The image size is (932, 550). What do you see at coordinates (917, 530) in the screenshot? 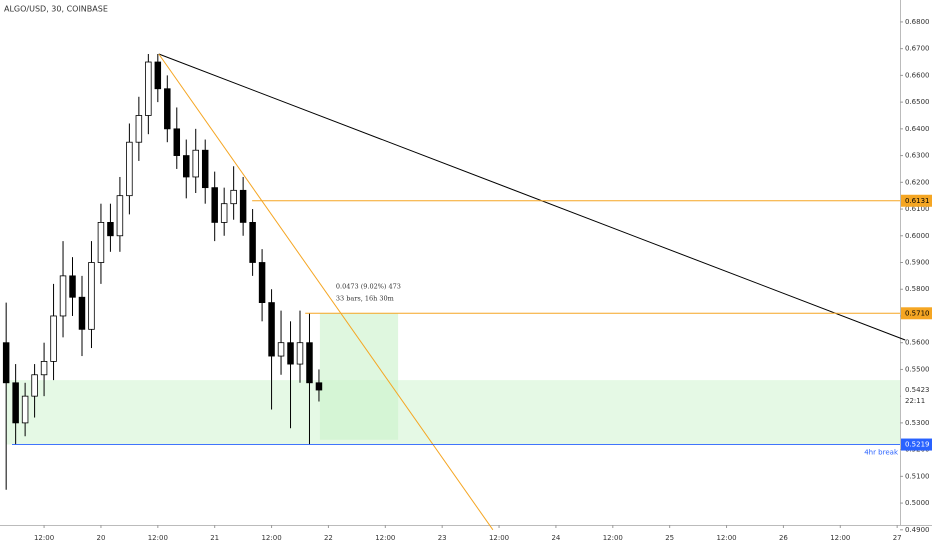
I see `y-tick-label: 0.4900` at bounding box center [917, 530].